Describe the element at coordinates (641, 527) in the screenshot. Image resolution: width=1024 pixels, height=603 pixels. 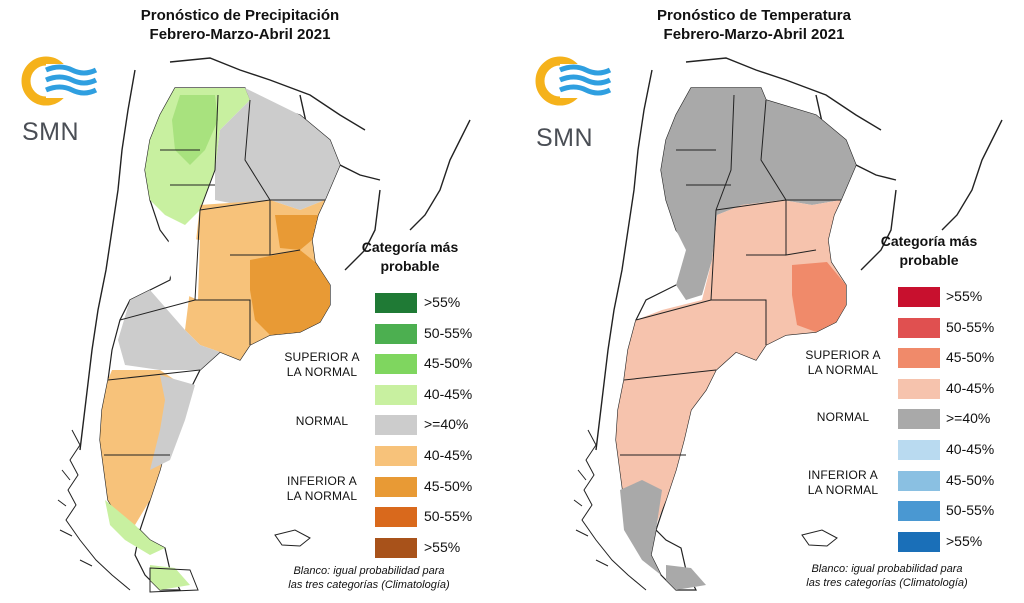
I see `temp-south-gray` at that location.